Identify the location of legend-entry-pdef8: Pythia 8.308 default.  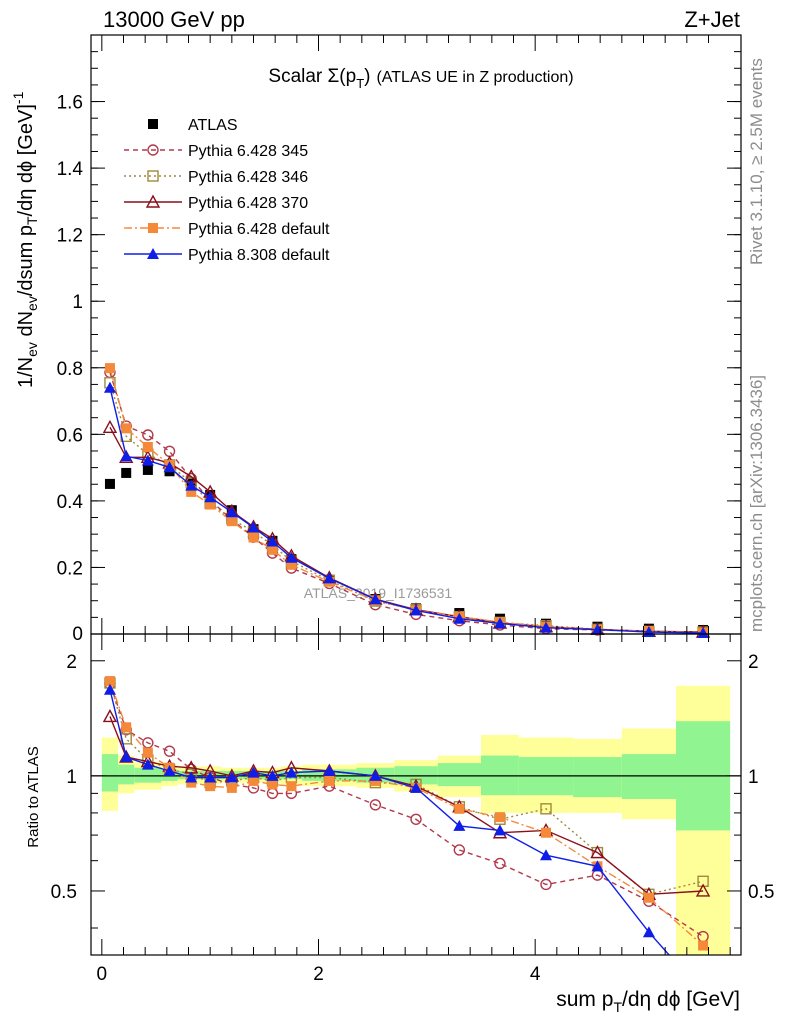
(227, 255).